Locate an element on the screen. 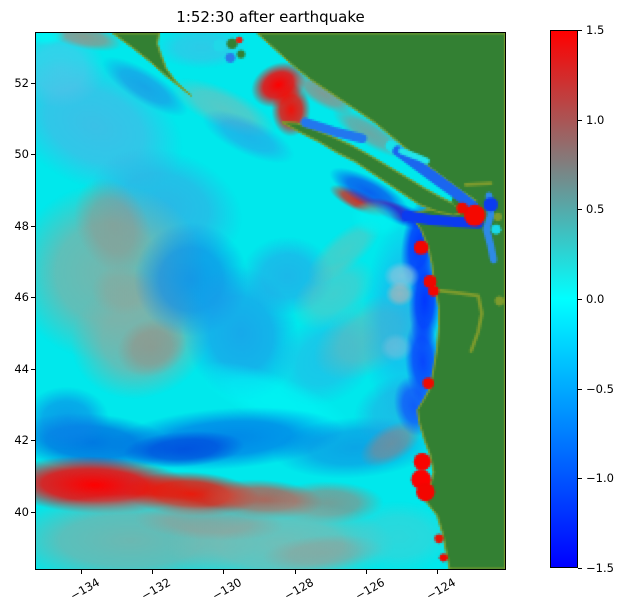  colorbar-tick-label: 1.0 is located at coordinates (595, 119).